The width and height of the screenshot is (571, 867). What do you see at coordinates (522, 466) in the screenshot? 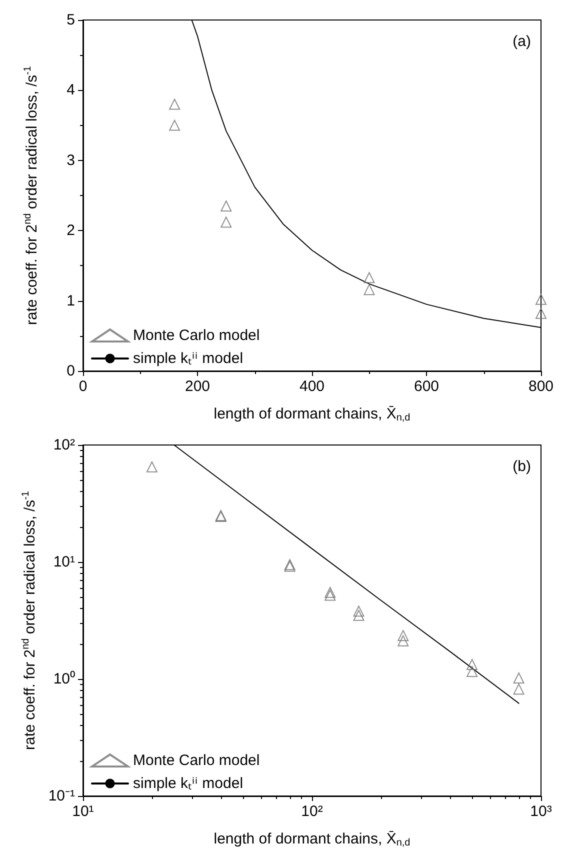
I see `annotation: (b)` at bounding box center [522, 466].